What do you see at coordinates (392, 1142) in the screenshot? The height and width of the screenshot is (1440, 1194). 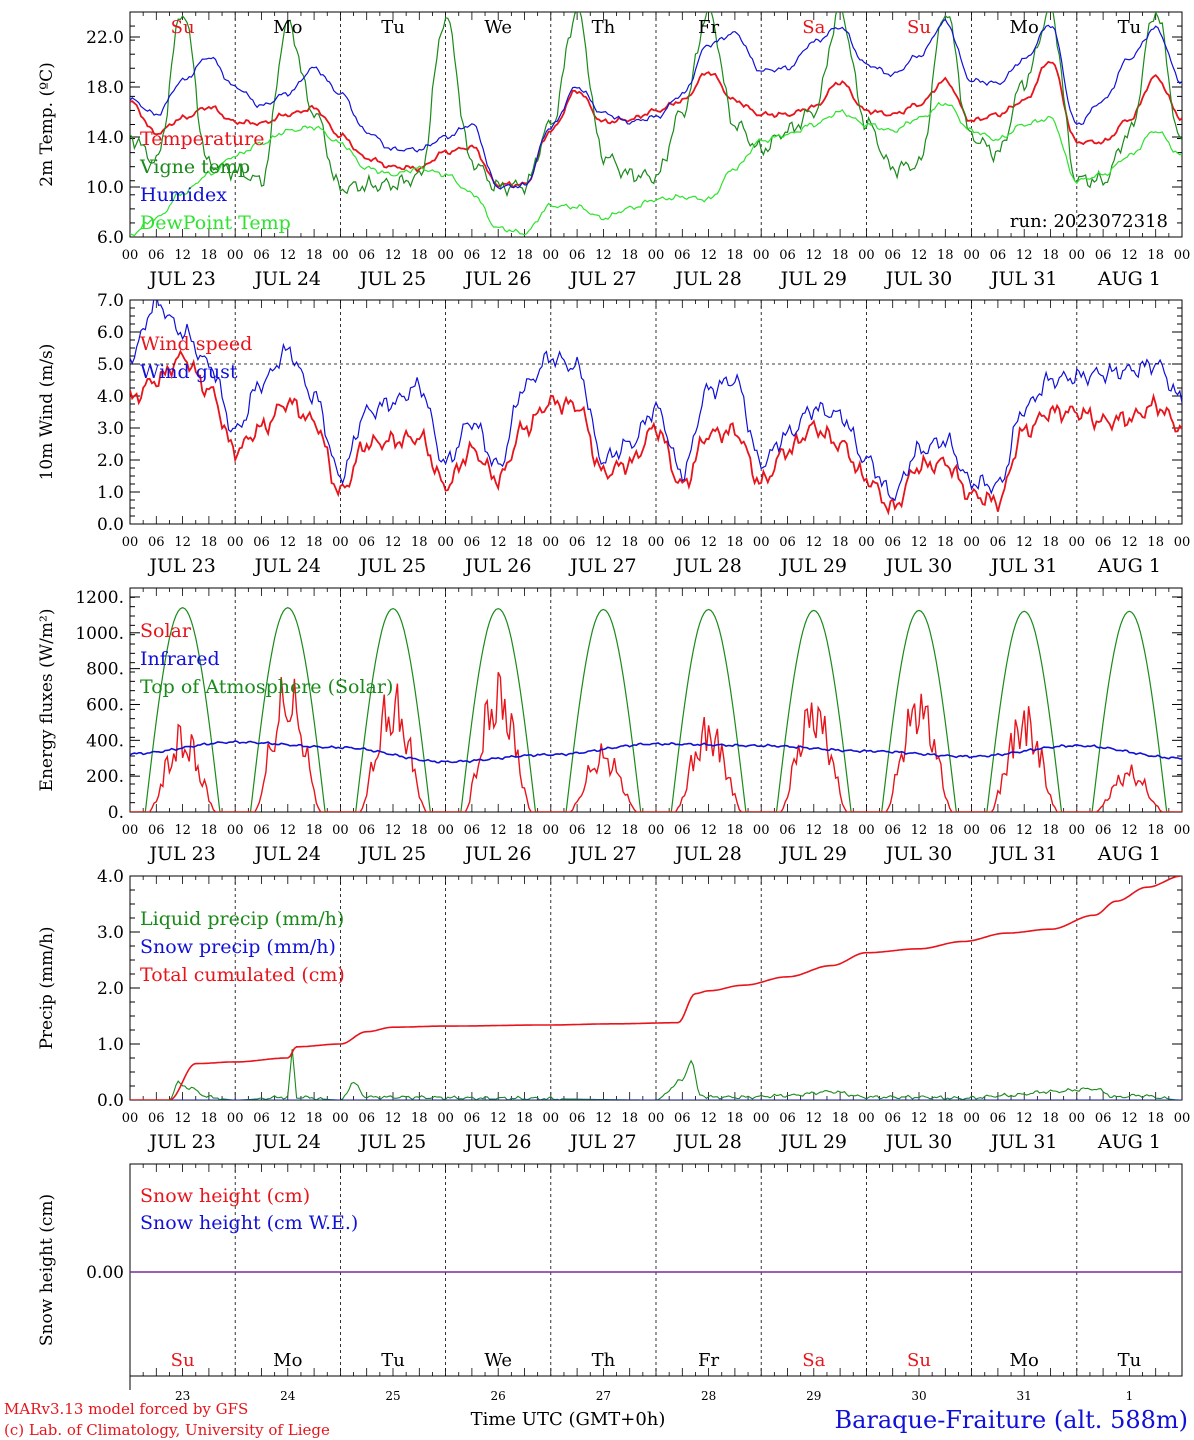 I see `date-label: JUL 25` at bounding box center [392, 1142].